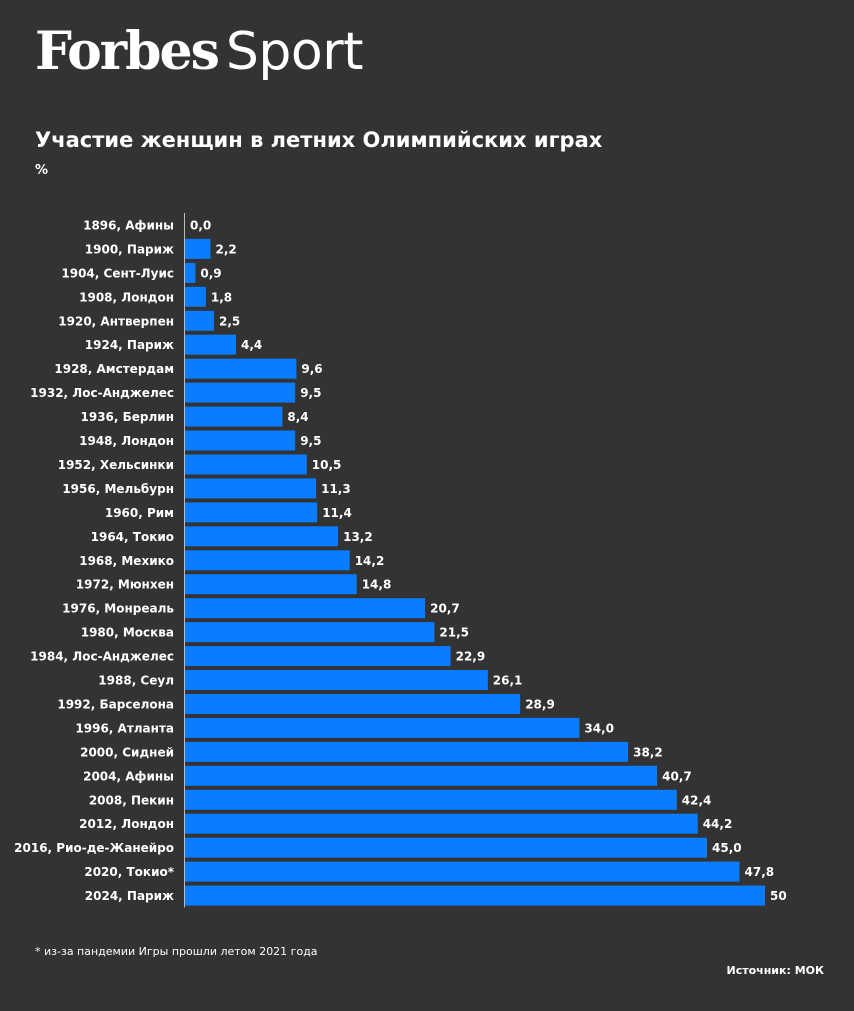 The height and width of the screenshot is (1011, 854). Describe the element at coordinates (454, 633) in the screenshot. I see `value-label: 21,5` at that location.